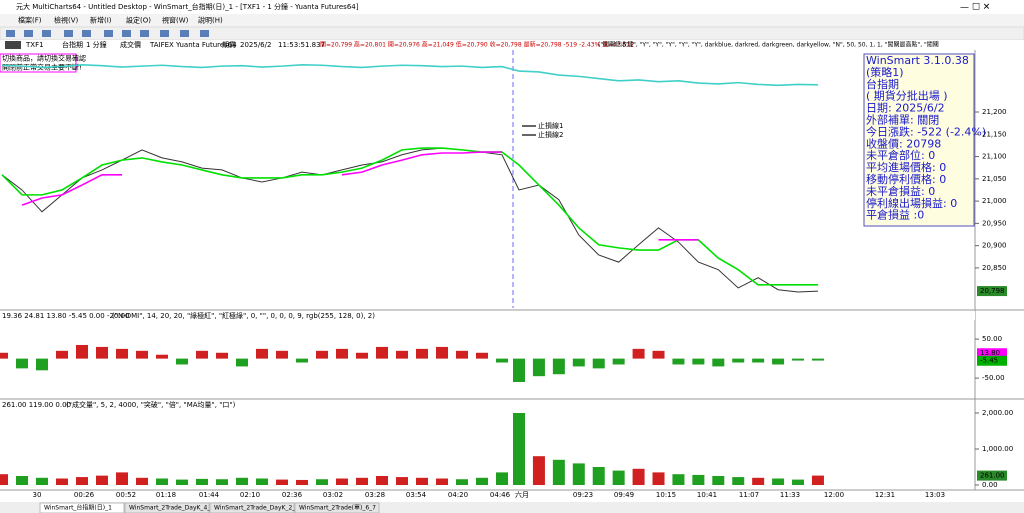  What do you see at coordinates (30, 20) in the screenshot?
I see `menu-item: 檔案(F)` at bounding box center [30, 20].